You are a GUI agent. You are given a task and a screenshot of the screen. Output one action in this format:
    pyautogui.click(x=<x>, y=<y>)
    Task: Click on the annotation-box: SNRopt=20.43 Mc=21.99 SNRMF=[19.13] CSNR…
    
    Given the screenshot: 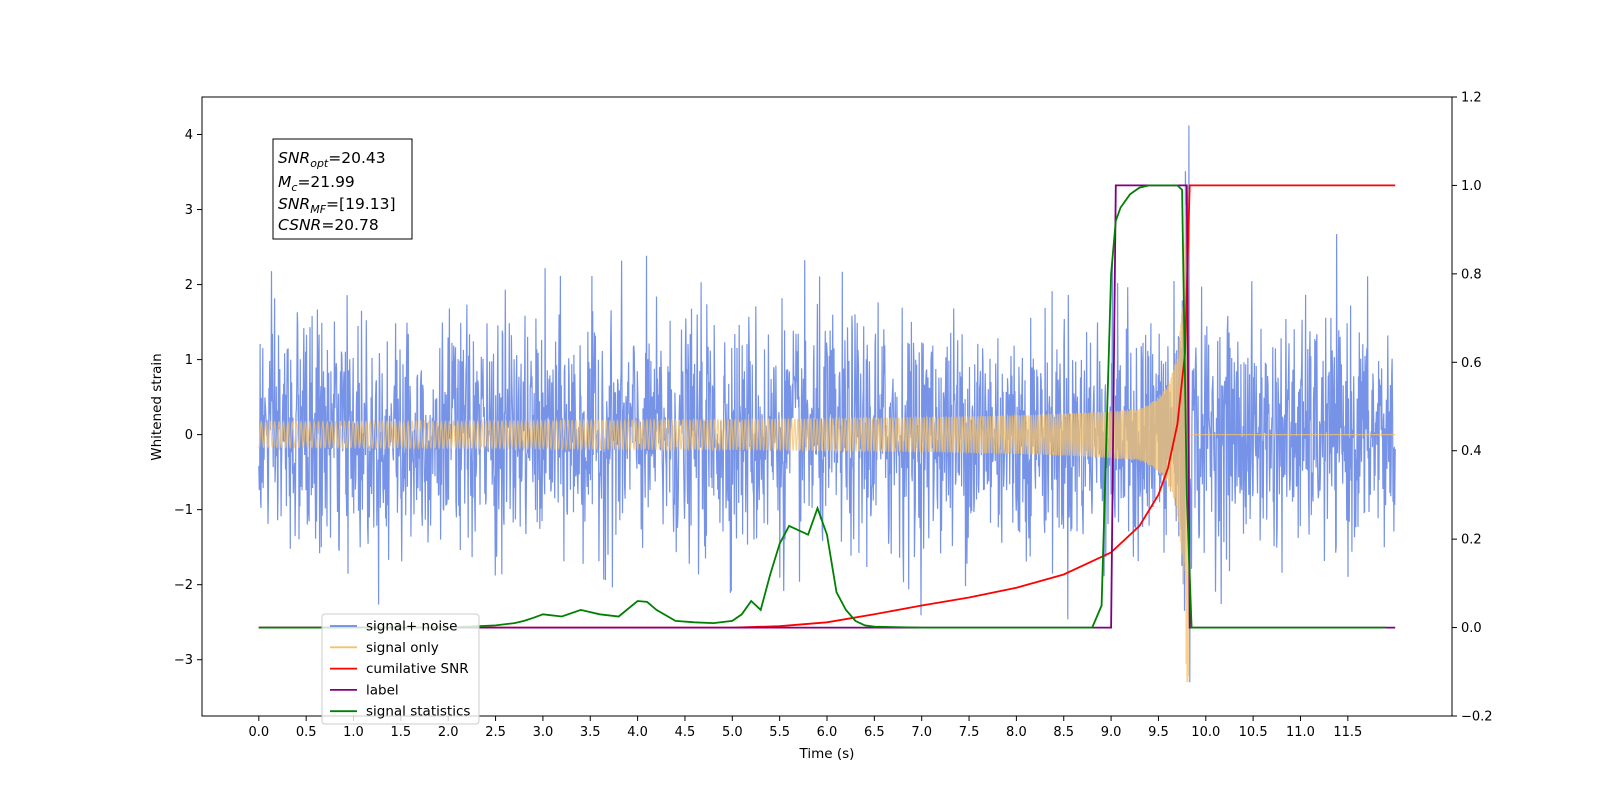 What is the action you would take?
    pyautogui.click(x=342, y=189)
    